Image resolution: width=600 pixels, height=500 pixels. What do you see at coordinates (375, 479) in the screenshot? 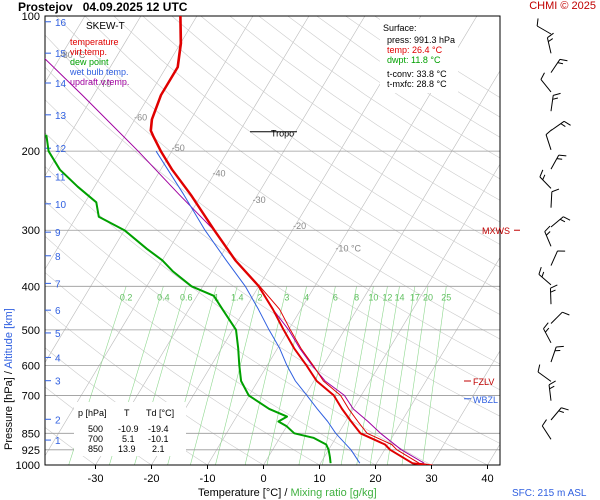
I see `temperature-tick-label: 20` at bounding box center [375, 479].